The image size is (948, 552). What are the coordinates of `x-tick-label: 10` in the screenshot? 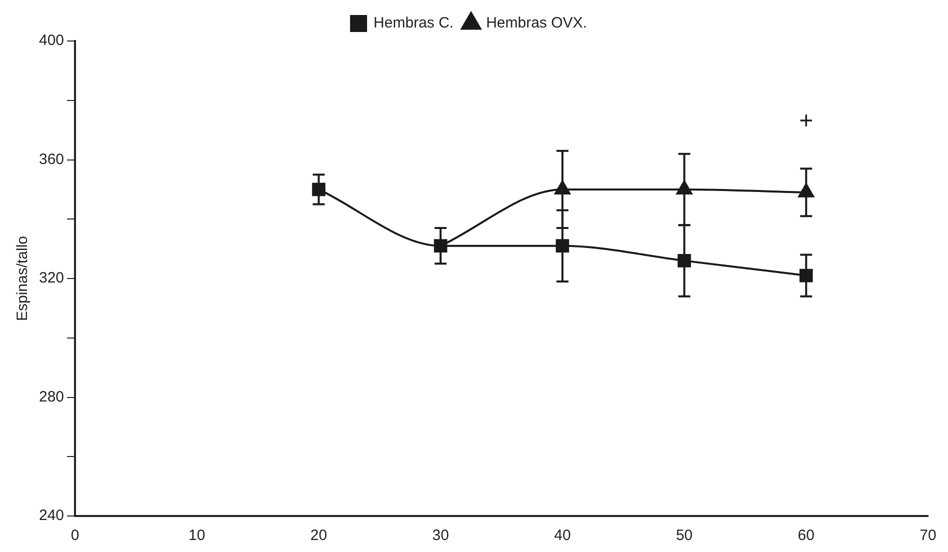 It's located at (197, 535).